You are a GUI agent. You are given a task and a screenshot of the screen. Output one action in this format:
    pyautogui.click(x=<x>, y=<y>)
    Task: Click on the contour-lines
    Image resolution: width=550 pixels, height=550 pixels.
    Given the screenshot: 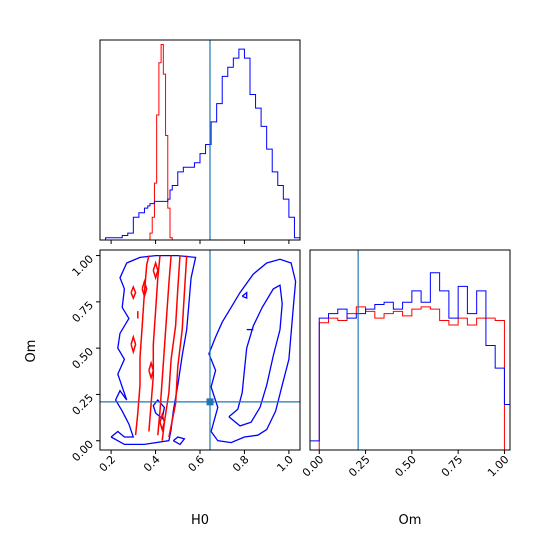 What is the action you would take?
    pyautogui.click(x=203, y=350)
    